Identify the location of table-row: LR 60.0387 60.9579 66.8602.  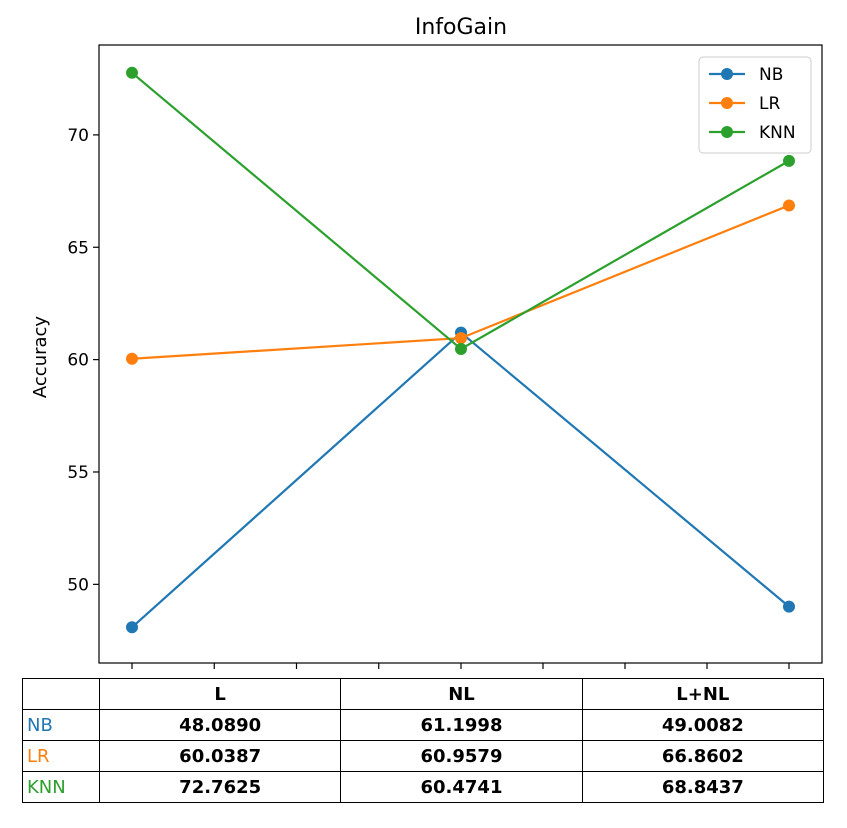
(423, 756).